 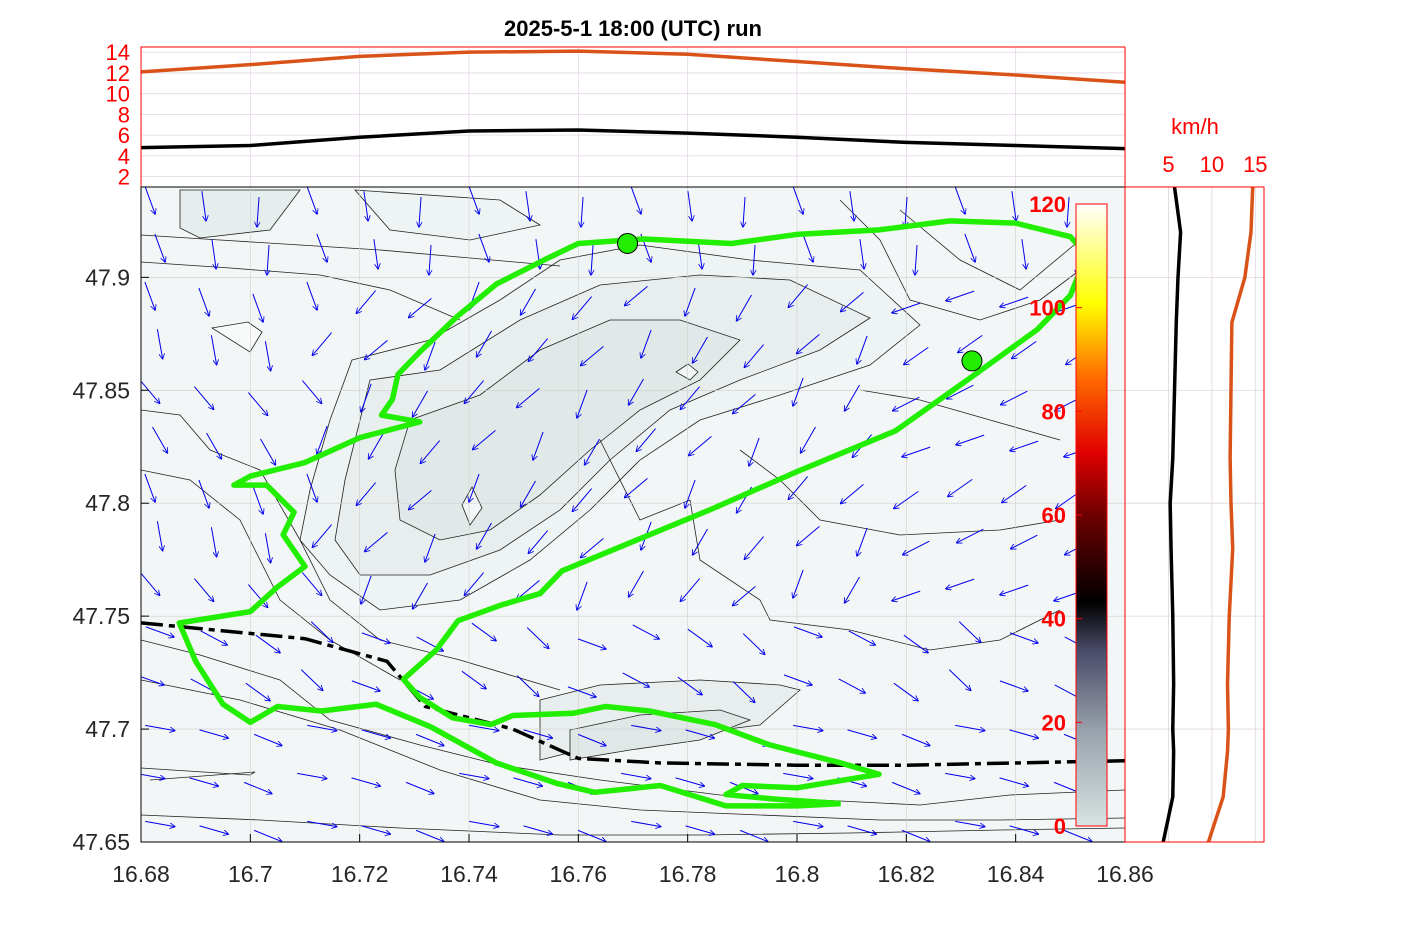 What do you see at coordinates (579, 874) in the screenshot?
I see `map-x-tick-label: 16.76` at bounding box center [579, 874].